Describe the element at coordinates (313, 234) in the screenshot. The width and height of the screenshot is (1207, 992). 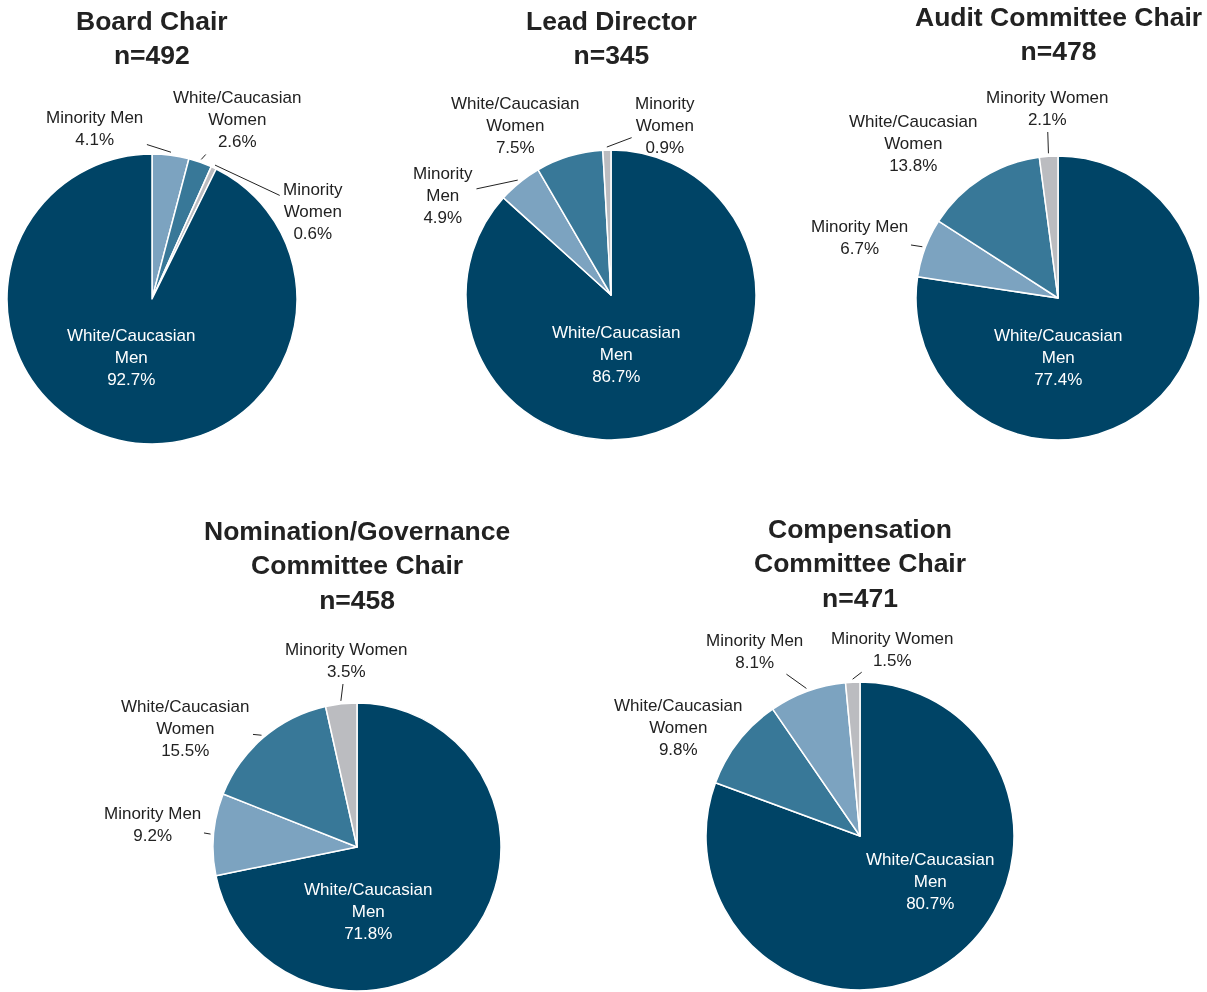
I see `data-label: 0.6%` at that location.